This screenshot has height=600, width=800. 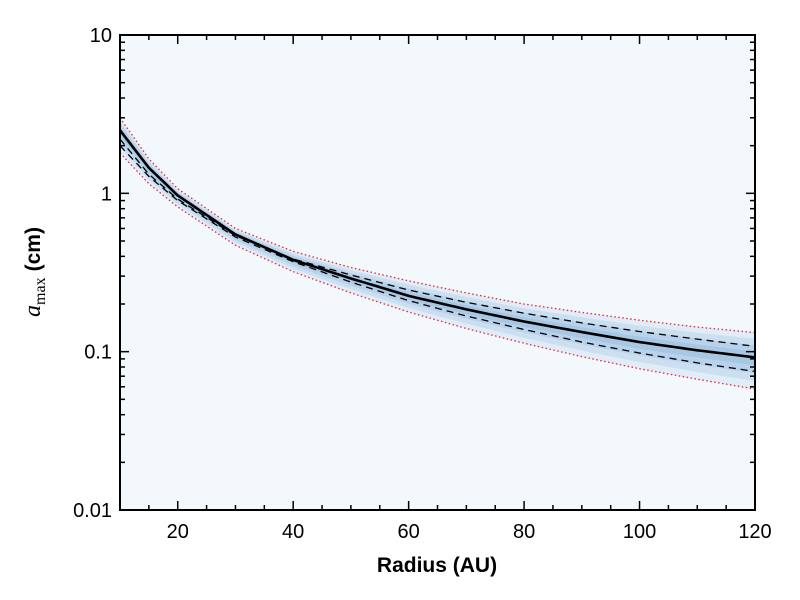 I want to click on y-tick-label: 0.01, so click(x=92, y=511).